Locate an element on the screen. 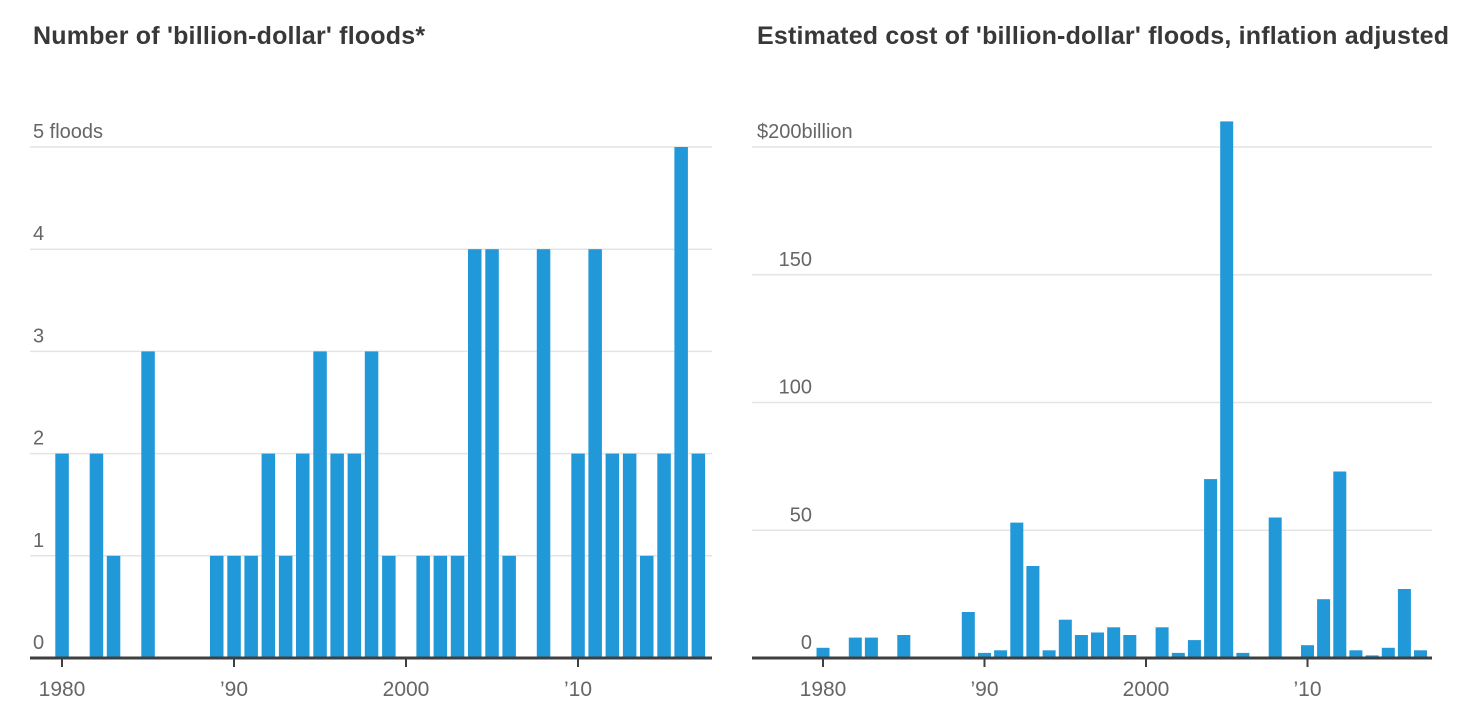  y-tick-label-50: 50 is located at coordinates (801, 515).